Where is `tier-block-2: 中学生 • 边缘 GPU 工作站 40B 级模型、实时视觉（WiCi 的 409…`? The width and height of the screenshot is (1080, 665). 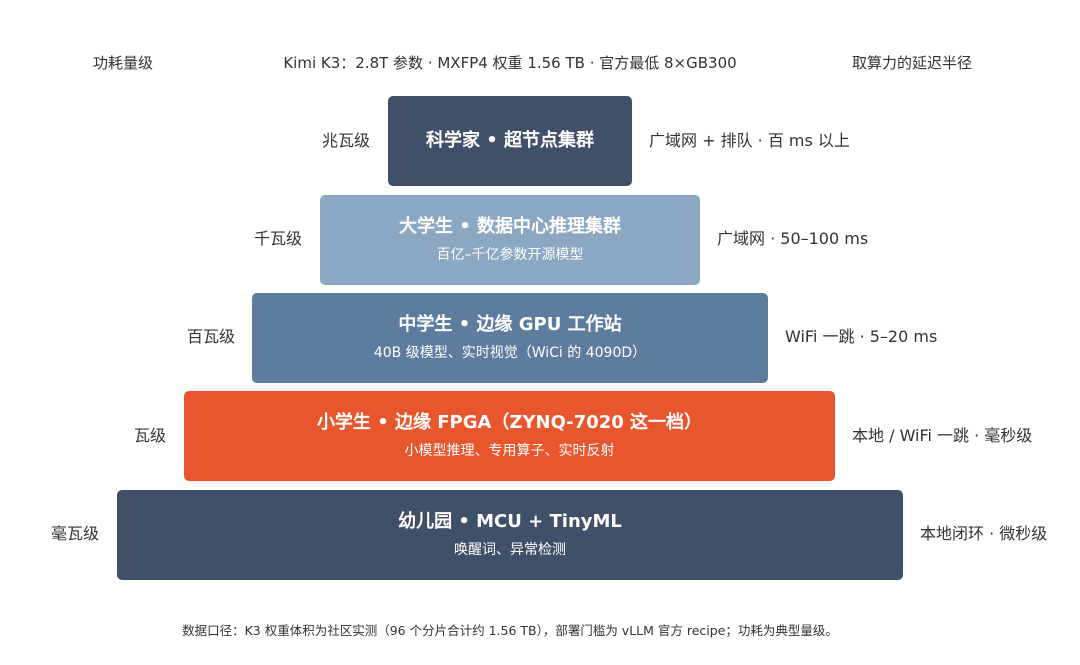 tier-block-2: 中学生 • 边缘 GPU 工作站 40B 级模型、实时视觉（WiCi 的 409… is located at coordinates (510, 338).